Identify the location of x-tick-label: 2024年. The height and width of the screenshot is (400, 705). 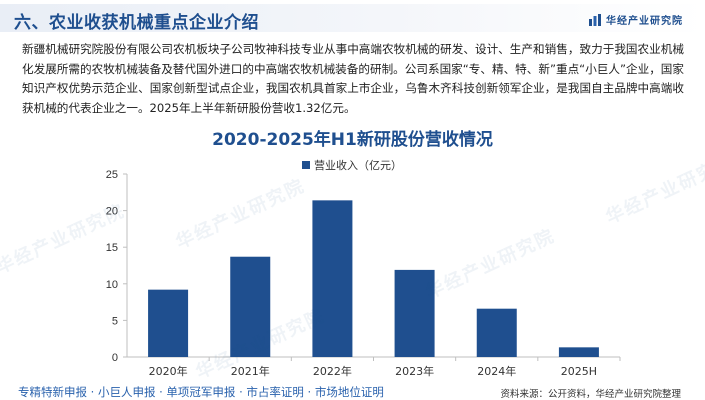
(496, 371).